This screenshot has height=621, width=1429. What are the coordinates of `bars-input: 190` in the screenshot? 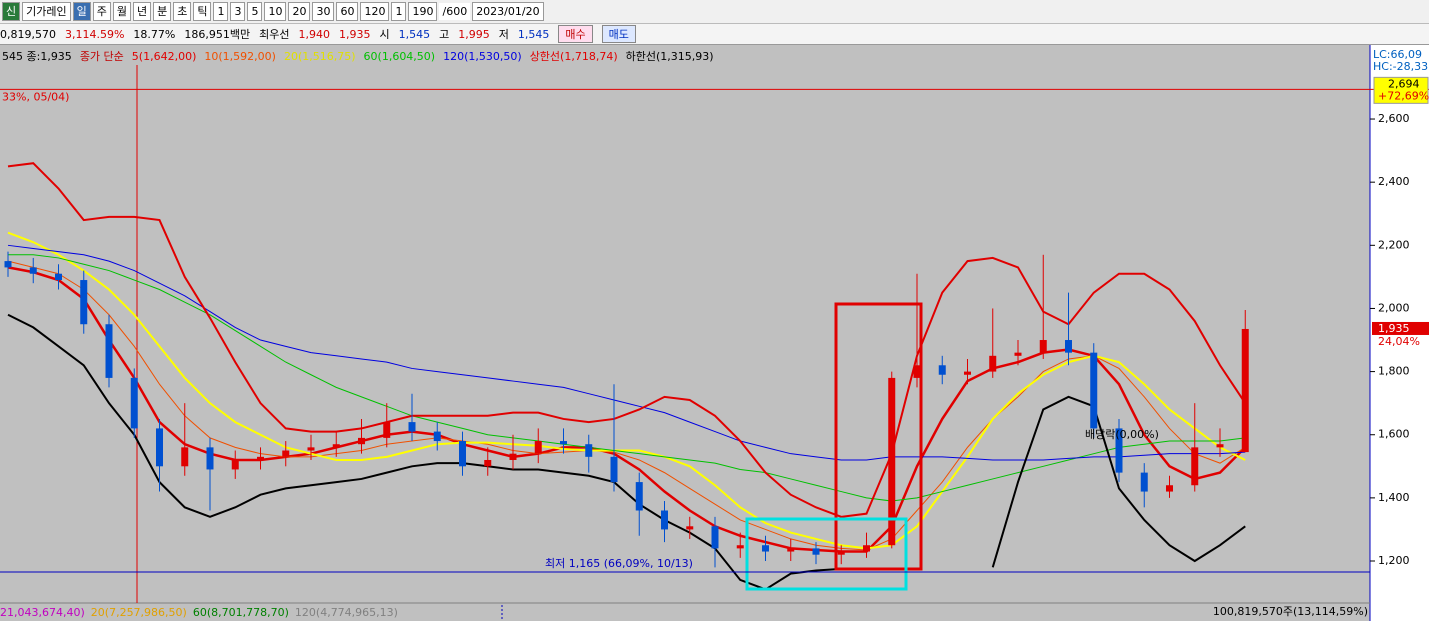 It's located at (423, 11).